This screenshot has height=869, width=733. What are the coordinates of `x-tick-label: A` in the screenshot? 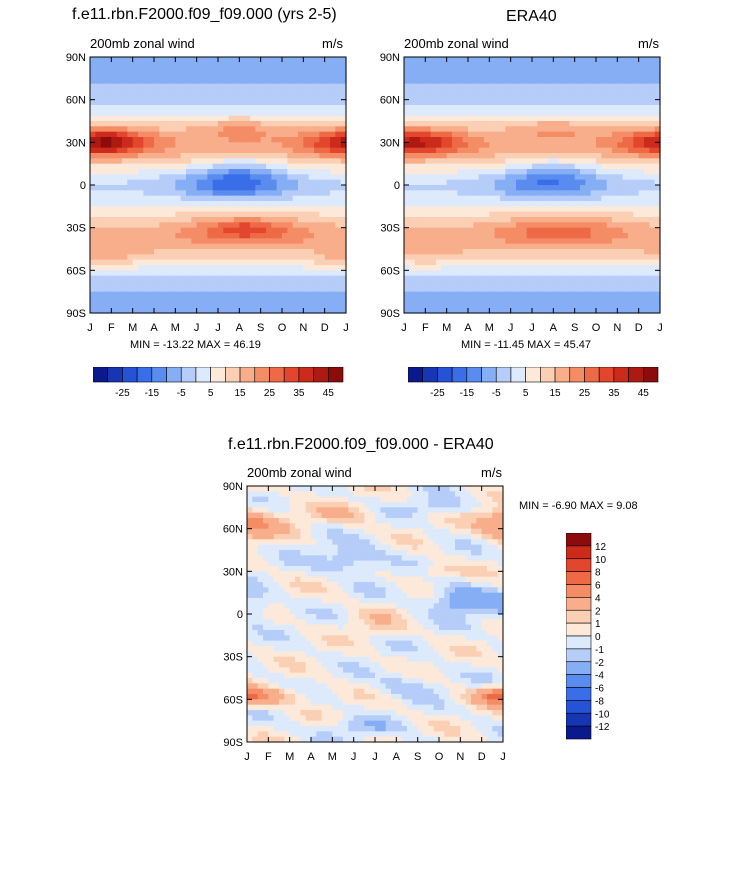 It's located at (468, 328).